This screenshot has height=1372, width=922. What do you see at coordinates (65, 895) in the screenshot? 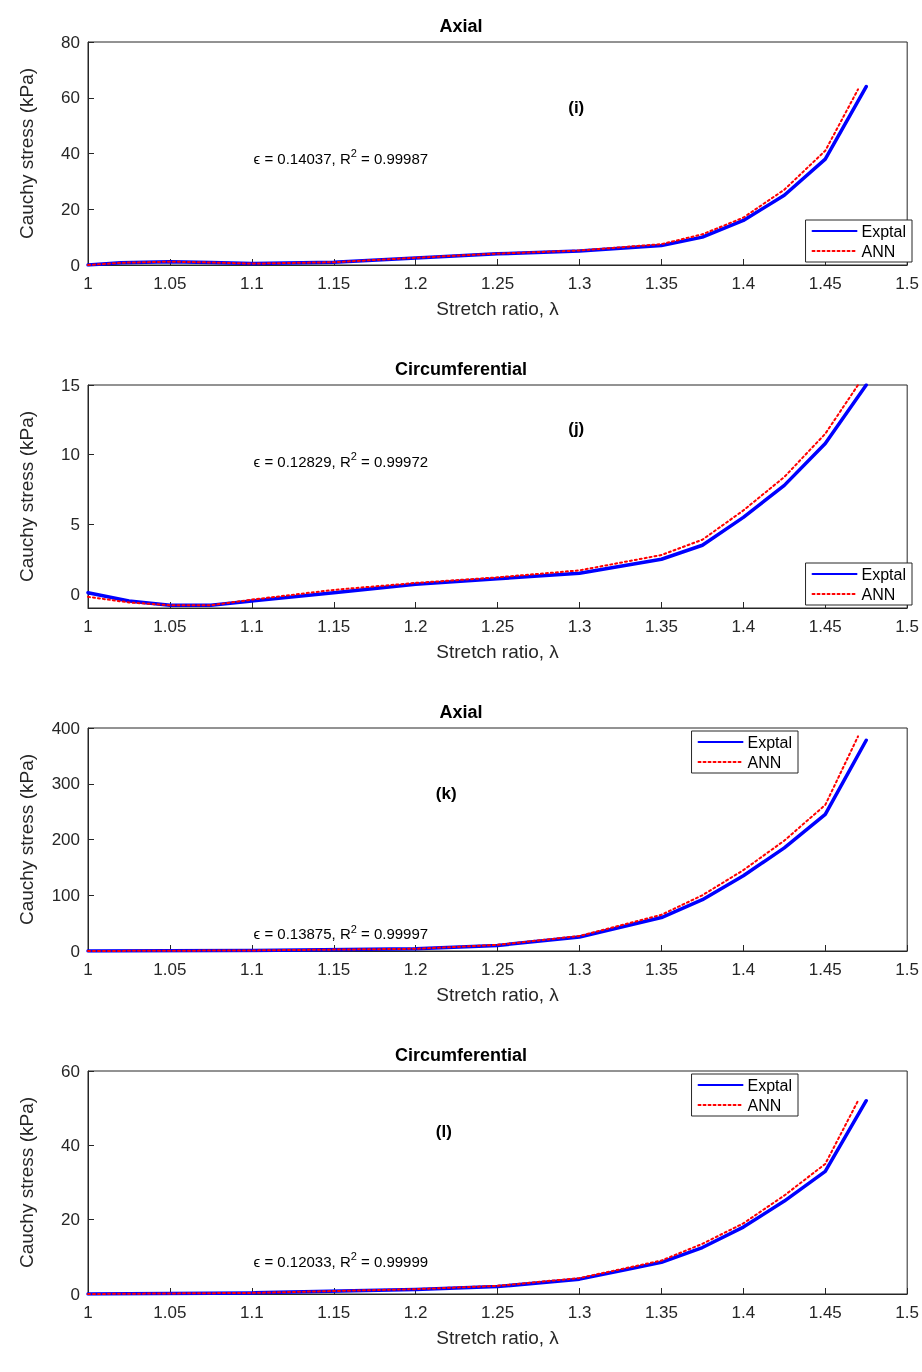
I see `y-tick-label: 100` at bounding box center [65, 895].